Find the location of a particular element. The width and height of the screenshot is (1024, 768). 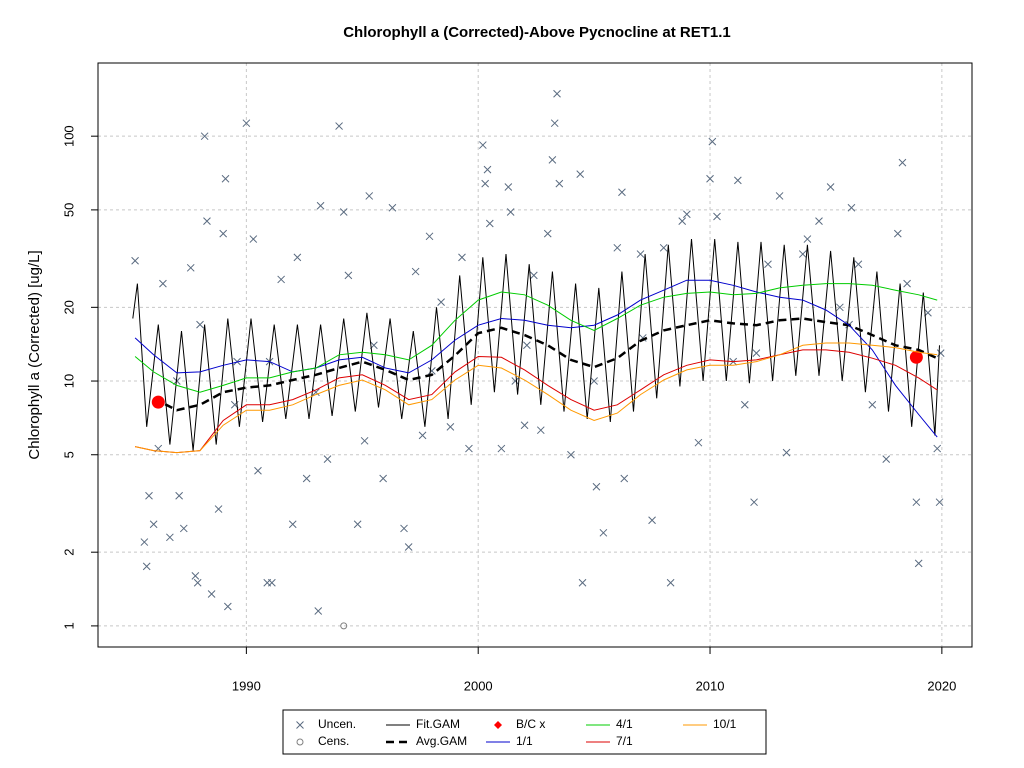

legend-label: 1/1 is located at coordinates (524, 741).